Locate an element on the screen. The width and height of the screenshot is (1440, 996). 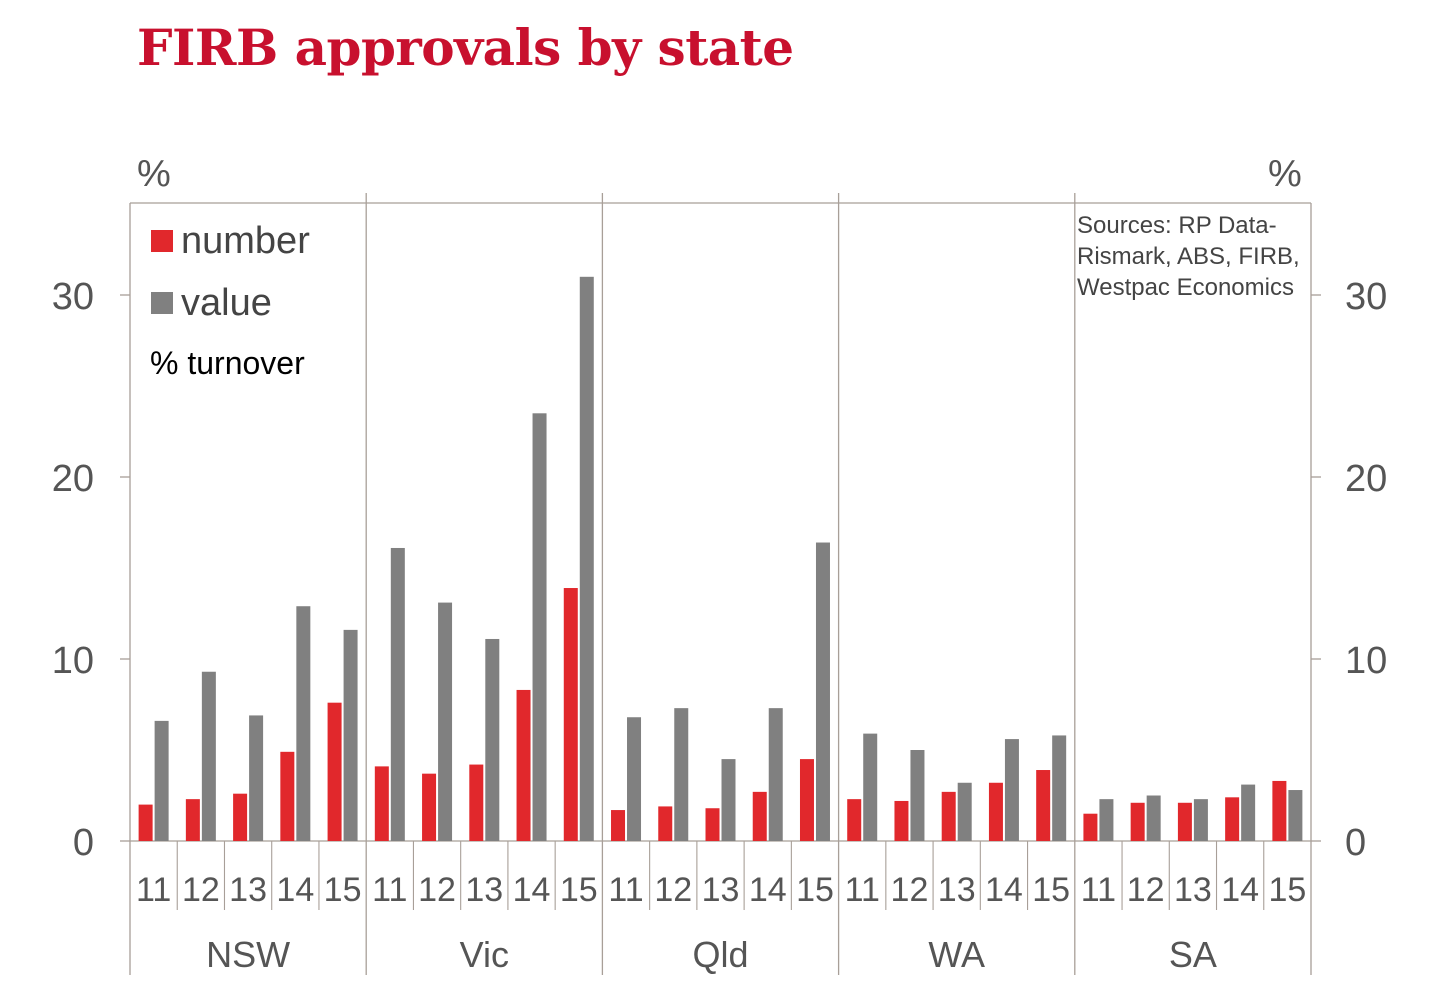
y-tick-label-left: 10 is located at coordinates (73, 661).